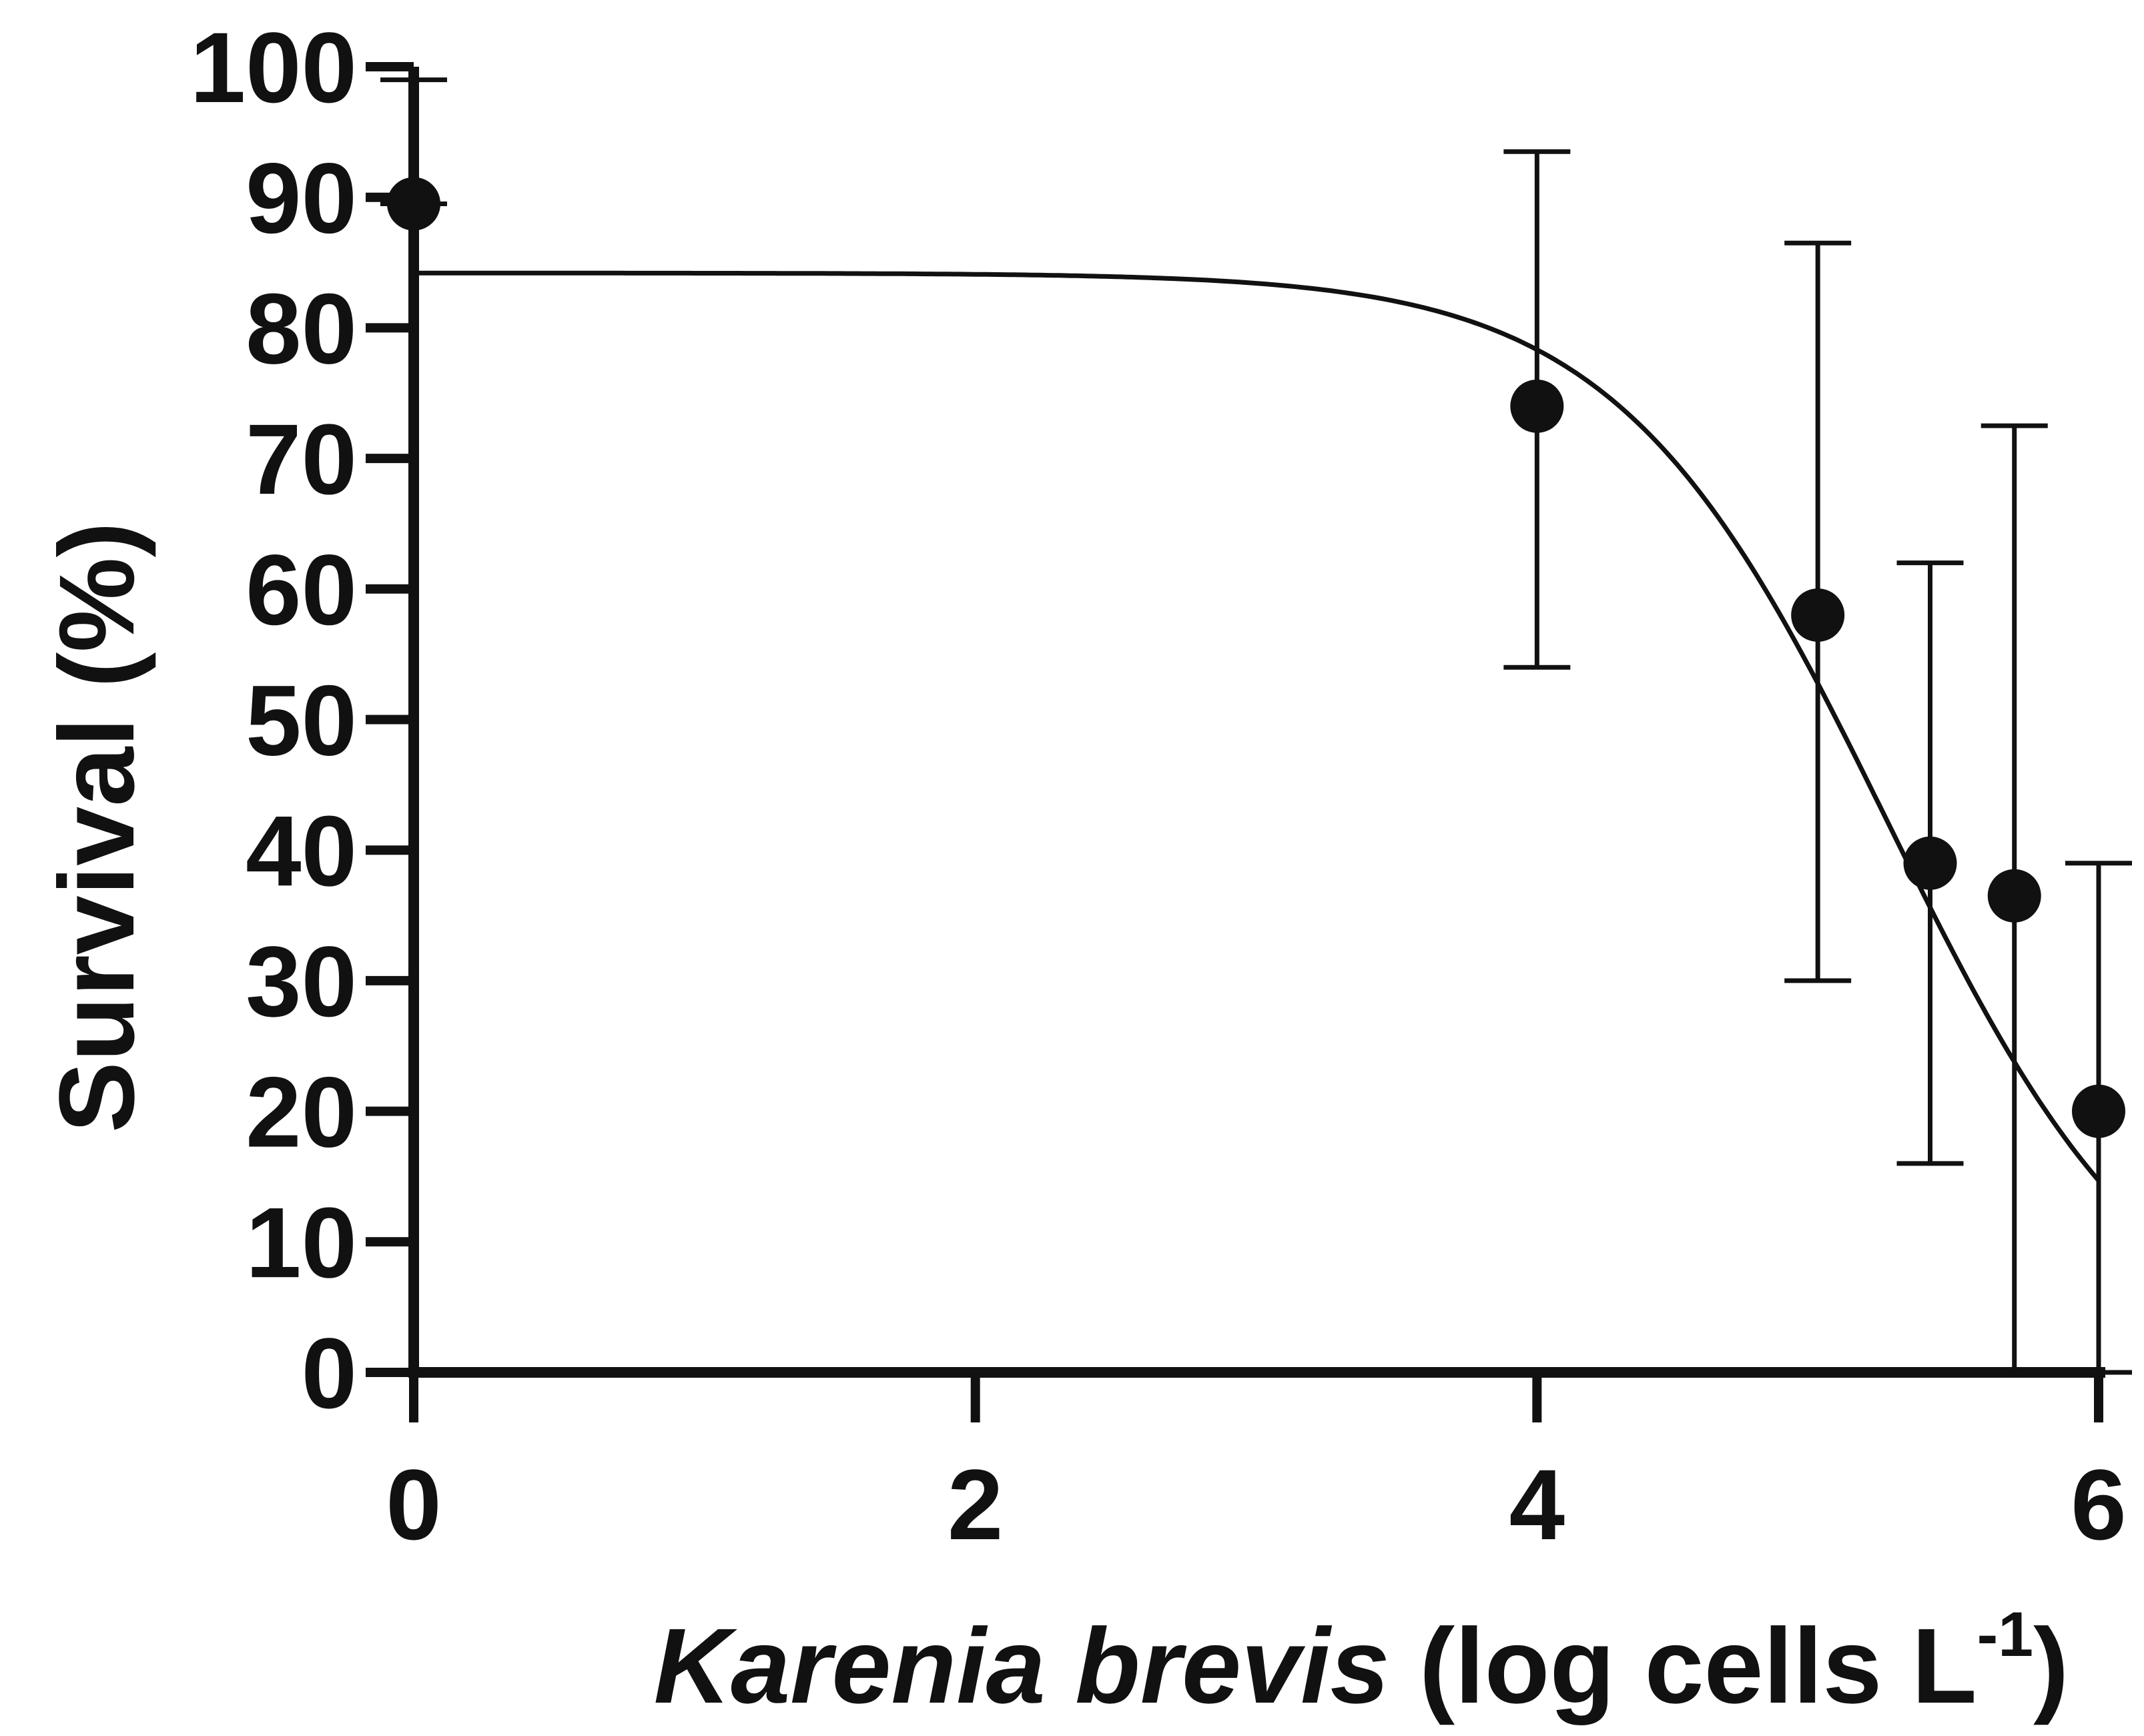  I want to click on x-tick-label: 4, so click(1537, 1504).